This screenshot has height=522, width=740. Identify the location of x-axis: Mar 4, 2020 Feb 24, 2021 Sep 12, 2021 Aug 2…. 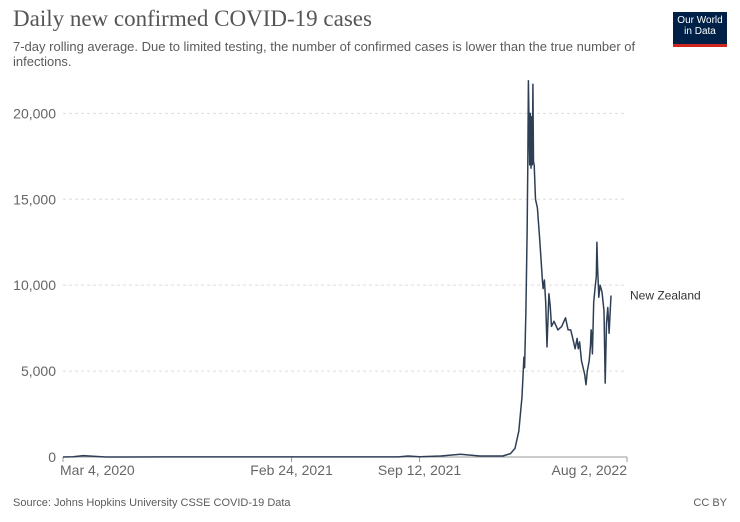
(344, 467).